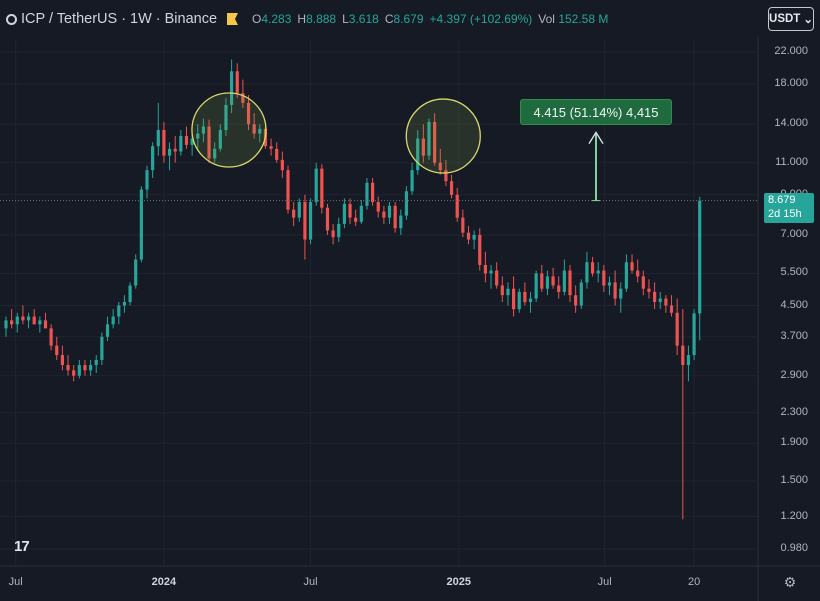 This screenshot has height=601, width=820. I want to click on change-value: +4.397 (+102.69%), so click(481, 19).